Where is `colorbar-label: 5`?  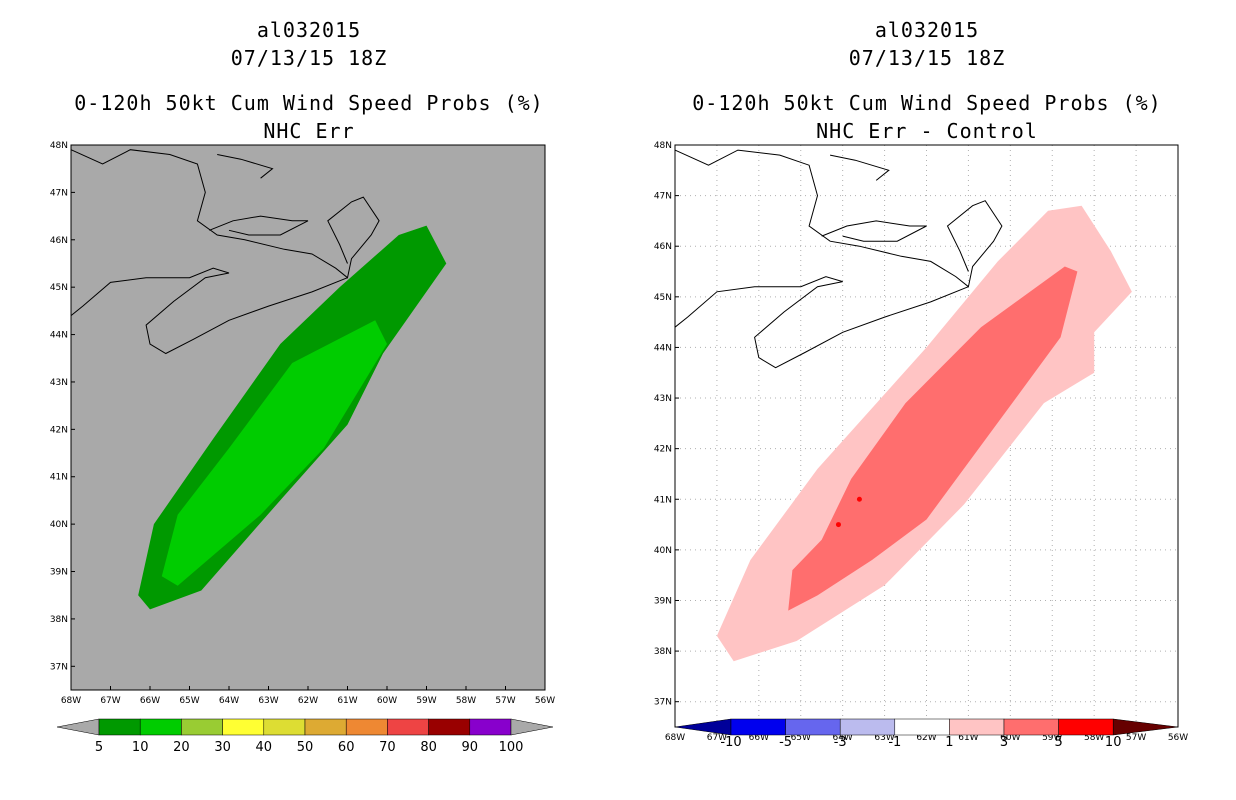
colorbar-label: 5 is located at coordinates (99, 747).